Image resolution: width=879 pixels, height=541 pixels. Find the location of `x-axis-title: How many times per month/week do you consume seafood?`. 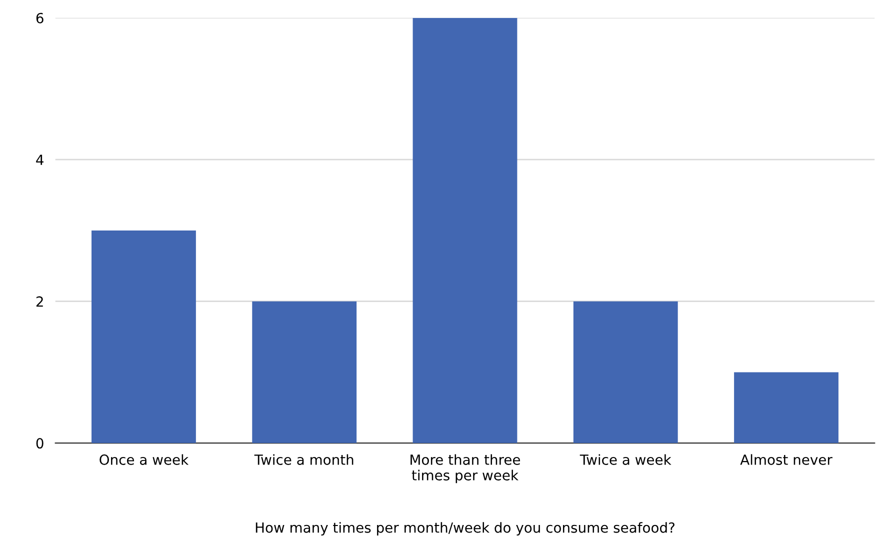

x-axis-title: How many times per month/week do you consume seafood? is located at coordinates (465, 529).